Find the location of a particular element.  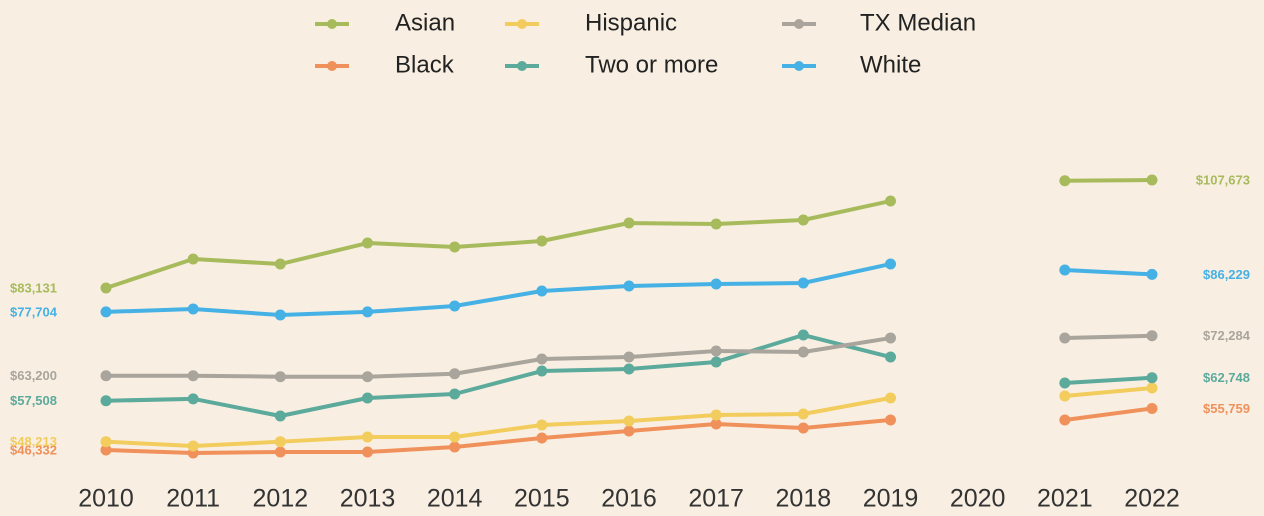

x-tick-label: 2012 is located at coordinates (281, 499).